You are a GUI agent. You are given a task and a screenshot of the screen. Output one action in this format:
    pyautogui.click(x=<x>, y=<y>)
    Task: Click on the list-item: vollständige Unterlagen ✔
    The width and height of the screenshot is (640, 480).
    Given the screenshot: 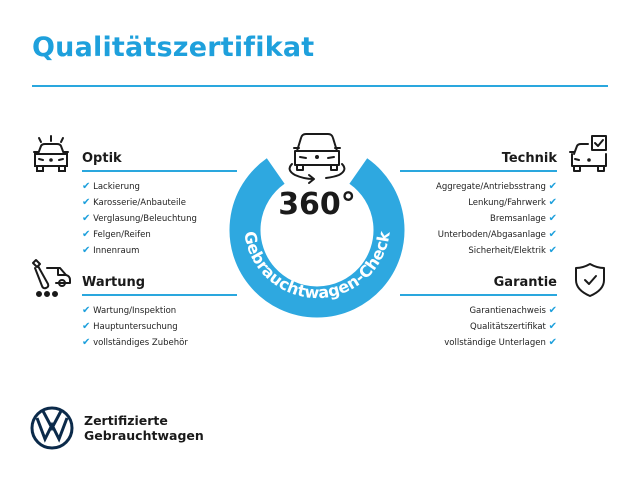 What is the action you would take?
    pyautogui.click(x=500, y=343)
    